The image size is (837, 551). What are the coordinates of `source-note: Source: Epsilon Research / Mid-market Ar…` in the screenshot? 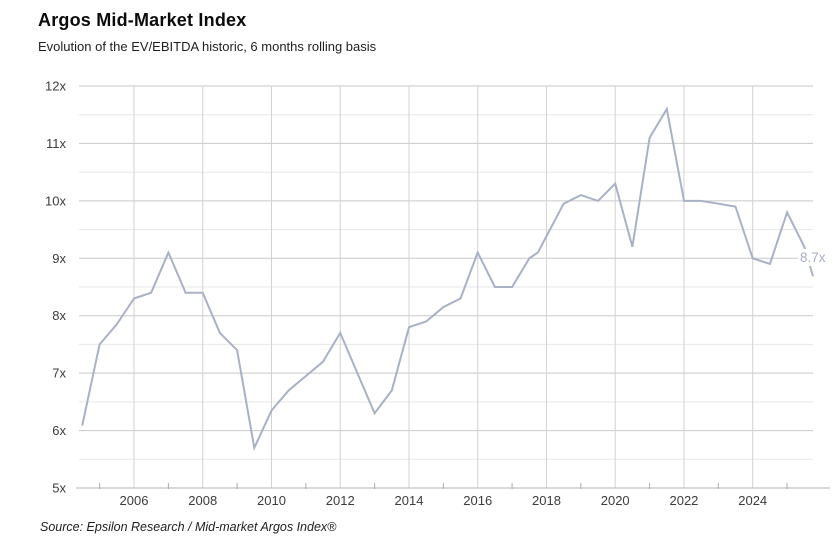 It's located at (188, 527).